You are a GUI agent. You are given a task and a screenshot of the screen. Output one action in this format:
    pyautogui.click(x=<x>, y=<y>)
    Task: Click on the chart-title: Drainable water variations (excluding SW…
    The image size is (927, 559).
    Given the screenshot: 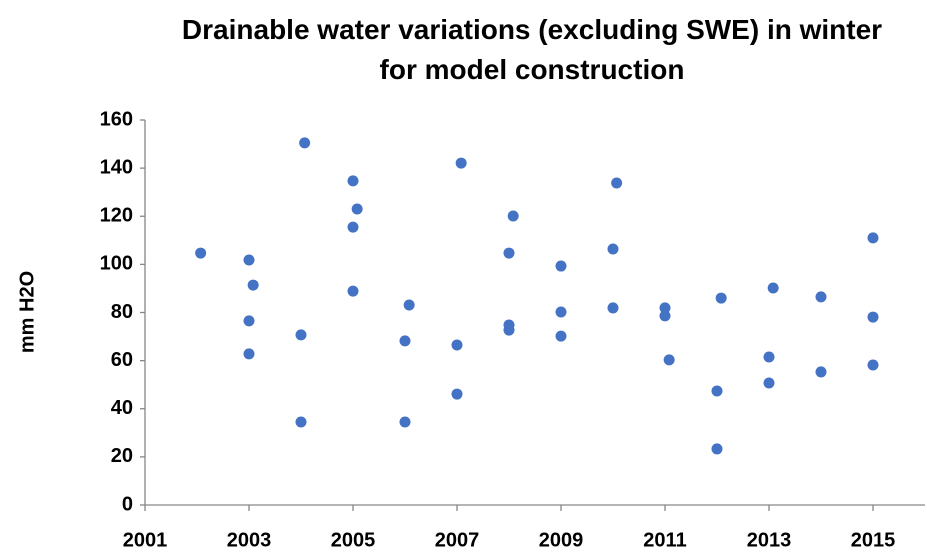 What is the action you would take?
    pyautogui.click(x=532, y=49)
    